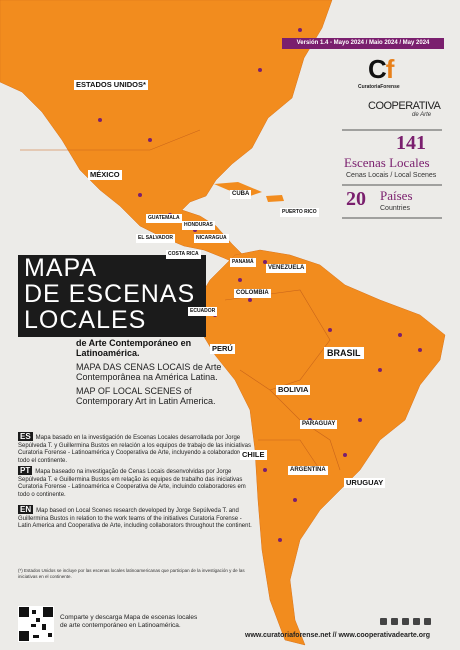 This screenshot has width=460, height=650. I want to click on country-label: NICARAGUA, so click(211, 238).